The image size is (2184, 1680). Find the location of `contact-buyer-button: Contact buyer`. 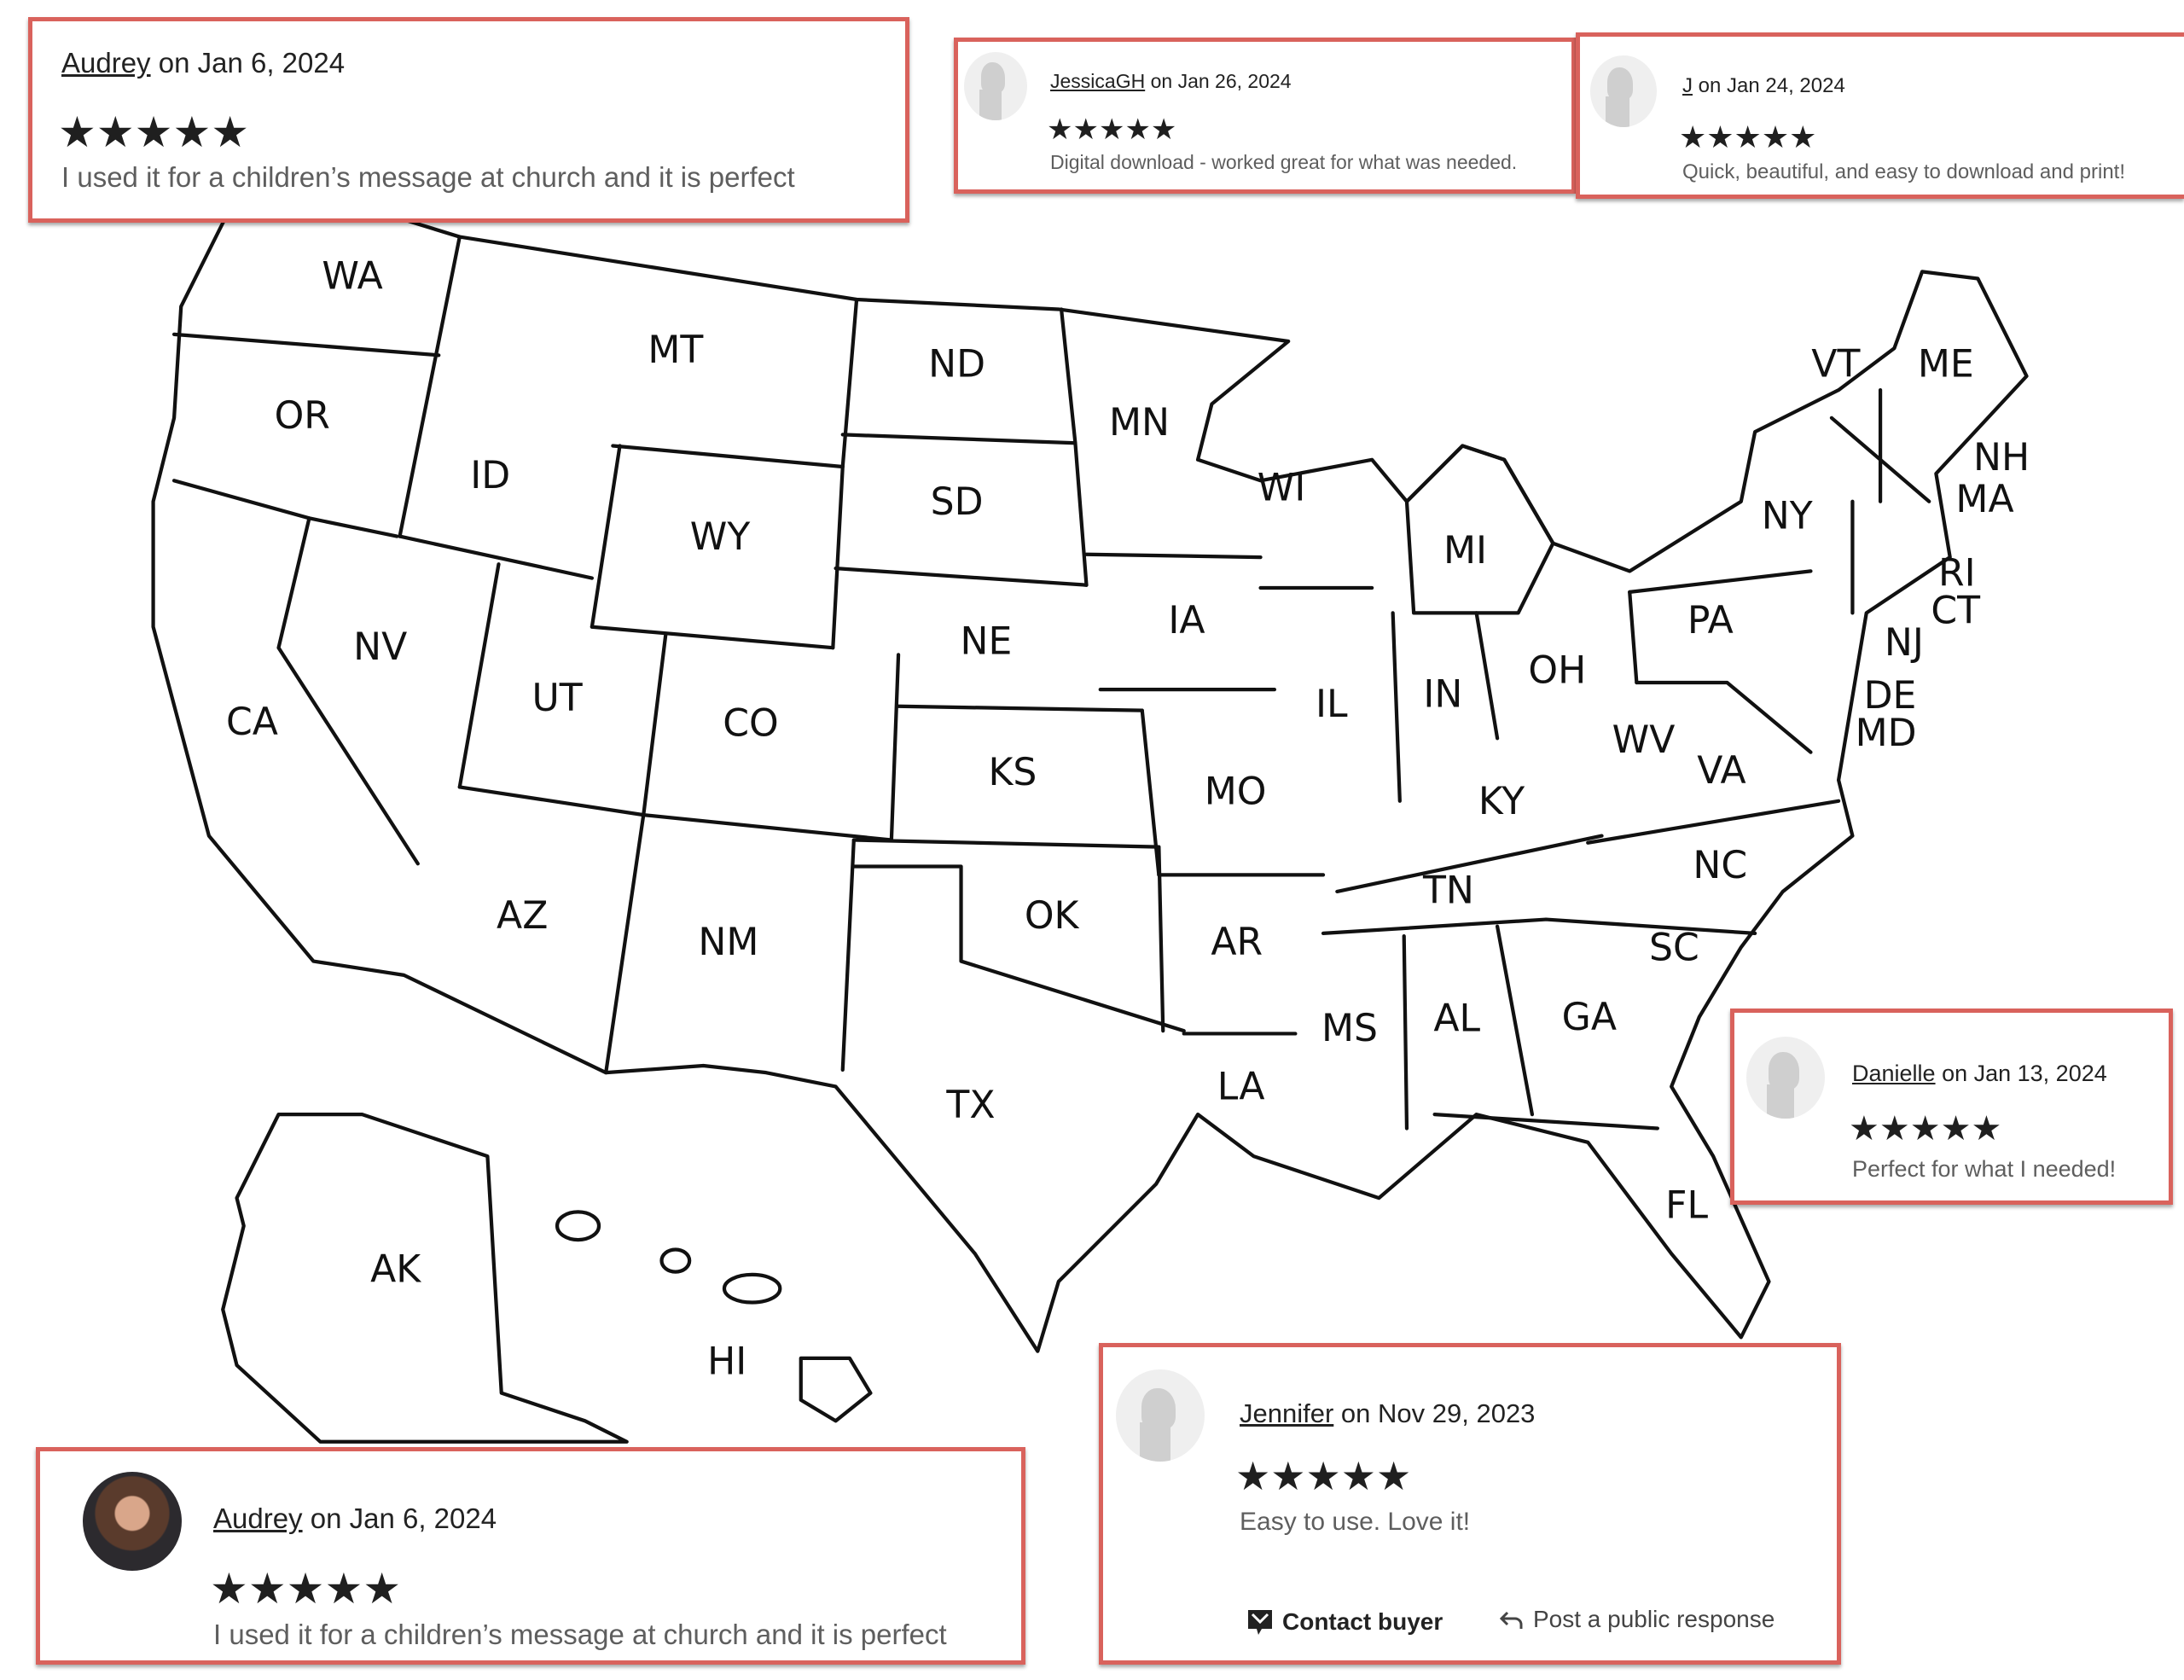

contact-buyer-button: Contact buyer is located at coordinates (1344, 1621).